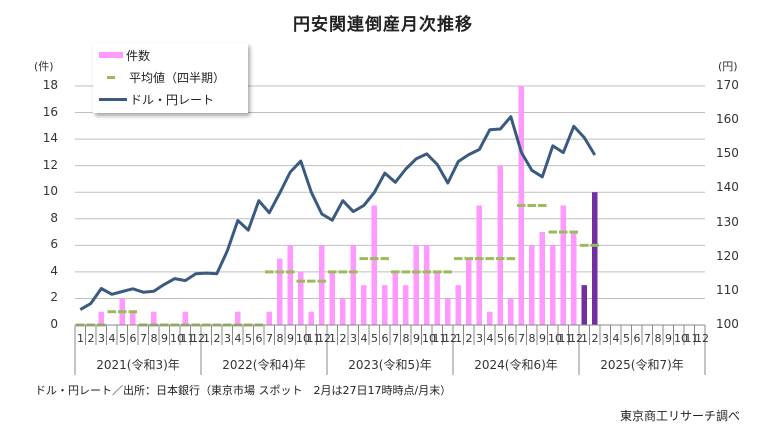 Image resolution: width=766 pixels, height=439 pixels. Describe the element at coordinates (516, 365) in the screenshot. I see `year-label: 2024(令和6)年` at that location.